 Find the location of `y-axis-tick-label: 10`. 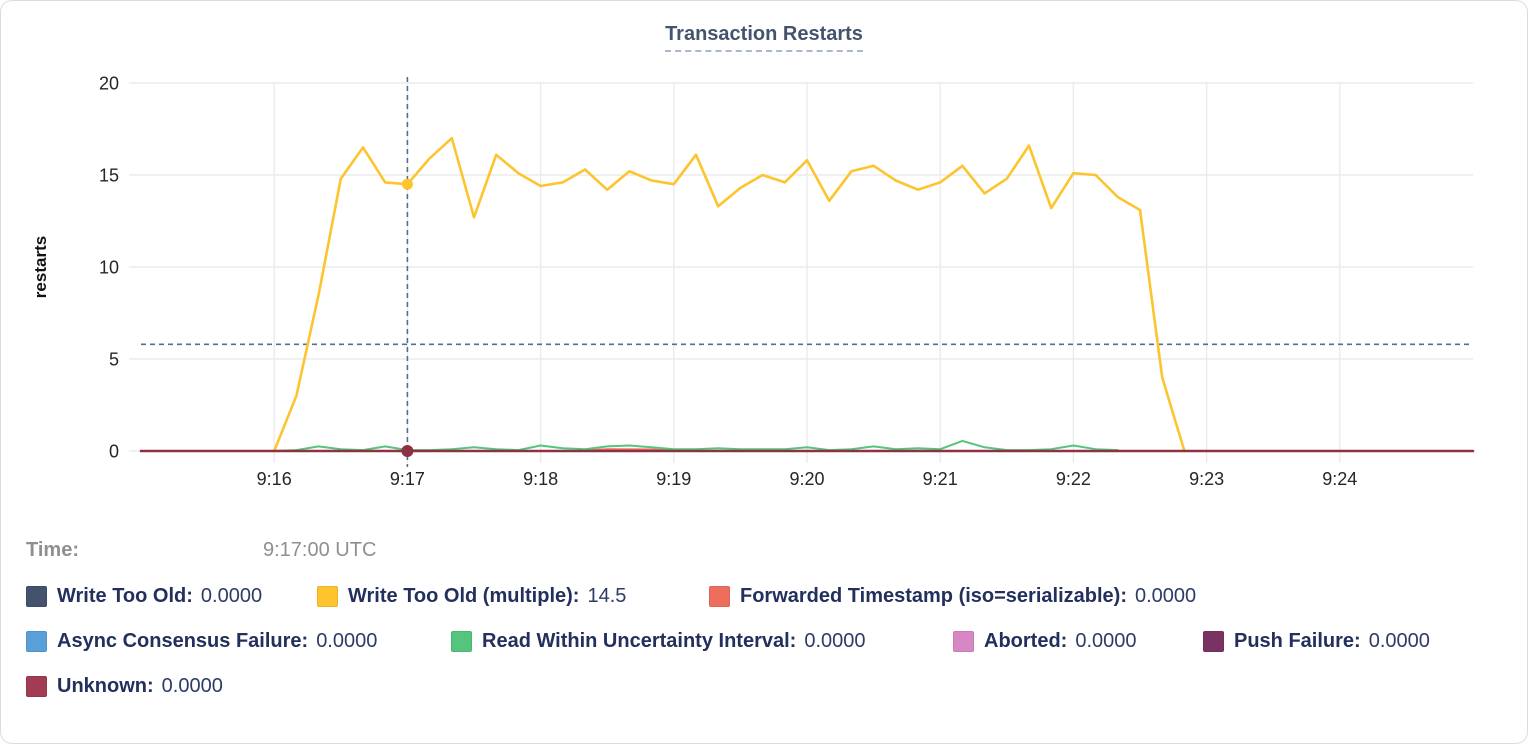

y-axis-tick-label: 10 is located at coordinates (109, 268).